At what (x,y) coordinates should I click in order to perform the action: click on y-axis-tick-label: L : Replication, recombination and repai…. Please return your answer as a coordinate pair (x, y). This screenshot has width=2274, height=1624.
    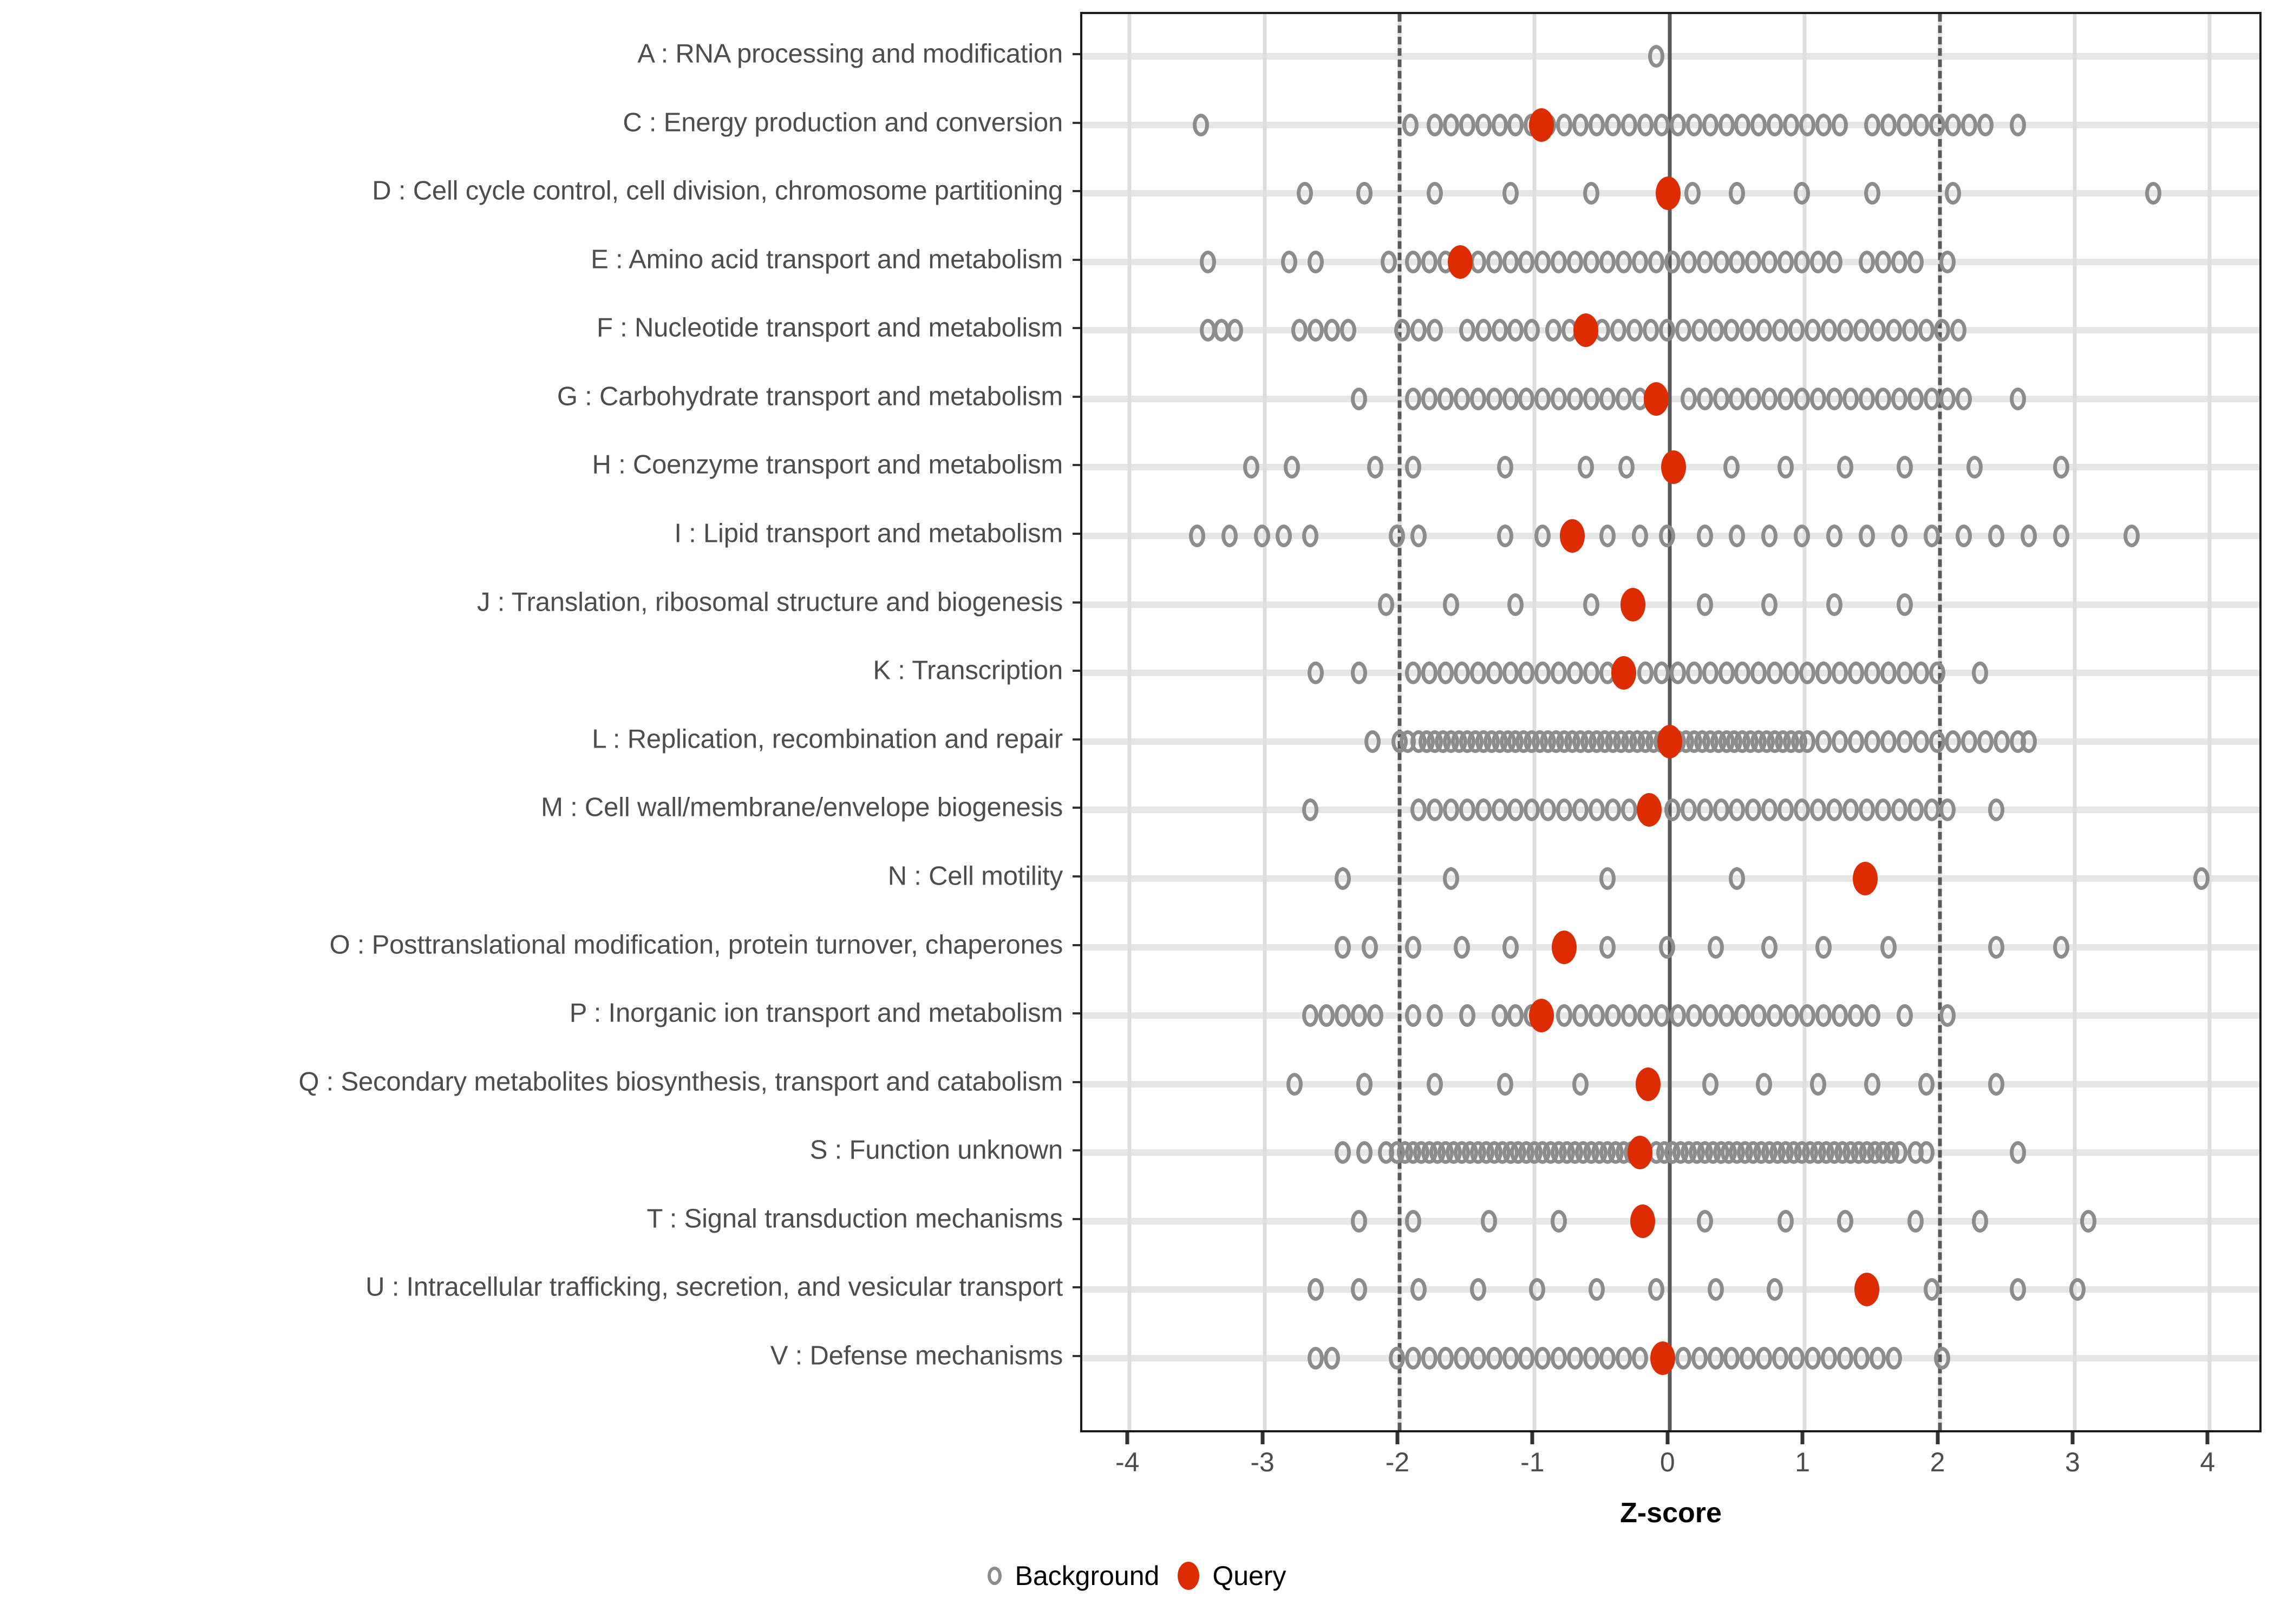
    Looking at the image, I should click on (828, 739).